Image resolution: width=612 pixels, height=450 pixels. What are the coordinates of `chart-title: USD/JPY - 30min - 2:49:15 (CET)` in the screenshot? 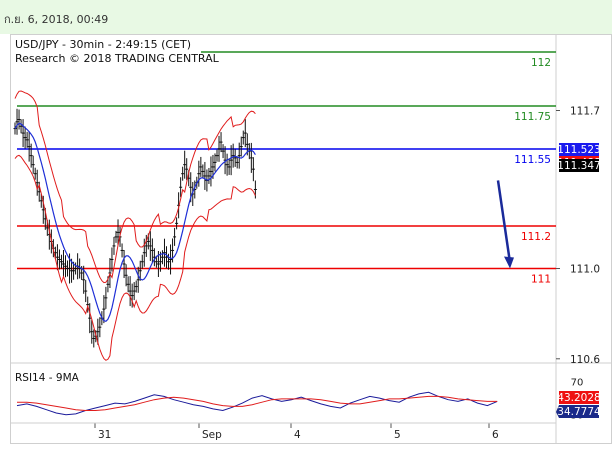 It's located at (103, 44).